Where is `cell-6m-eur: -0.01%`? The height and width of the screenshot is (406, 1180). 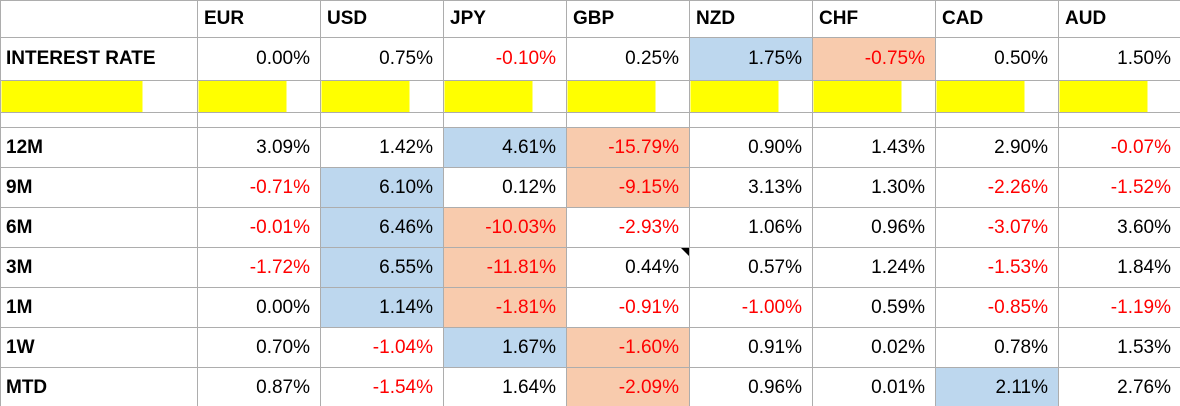 cell-6m-eur: -0.01% is located at coordinates (259, 227).